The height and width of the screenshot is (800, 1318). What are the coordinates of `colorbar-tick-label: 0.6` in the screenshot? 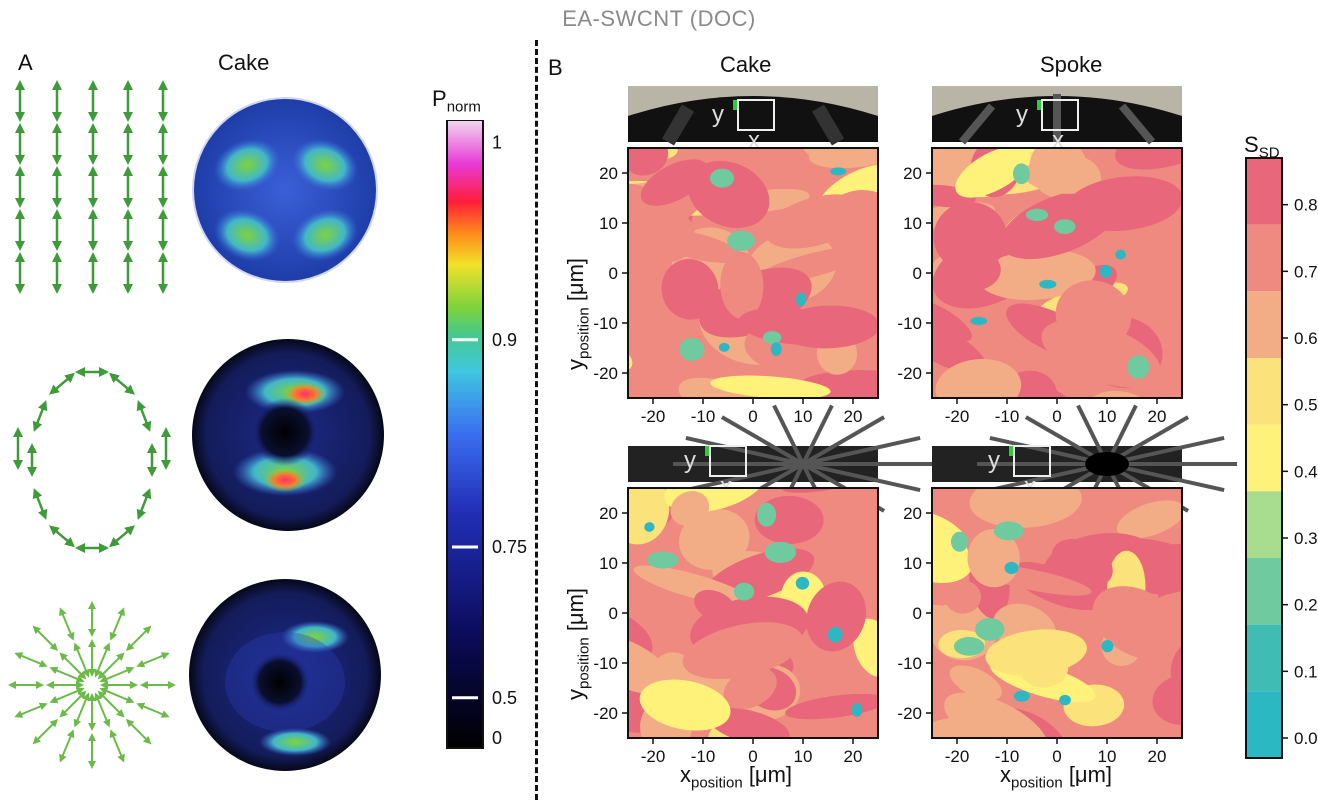 It's located at (1306, 338).